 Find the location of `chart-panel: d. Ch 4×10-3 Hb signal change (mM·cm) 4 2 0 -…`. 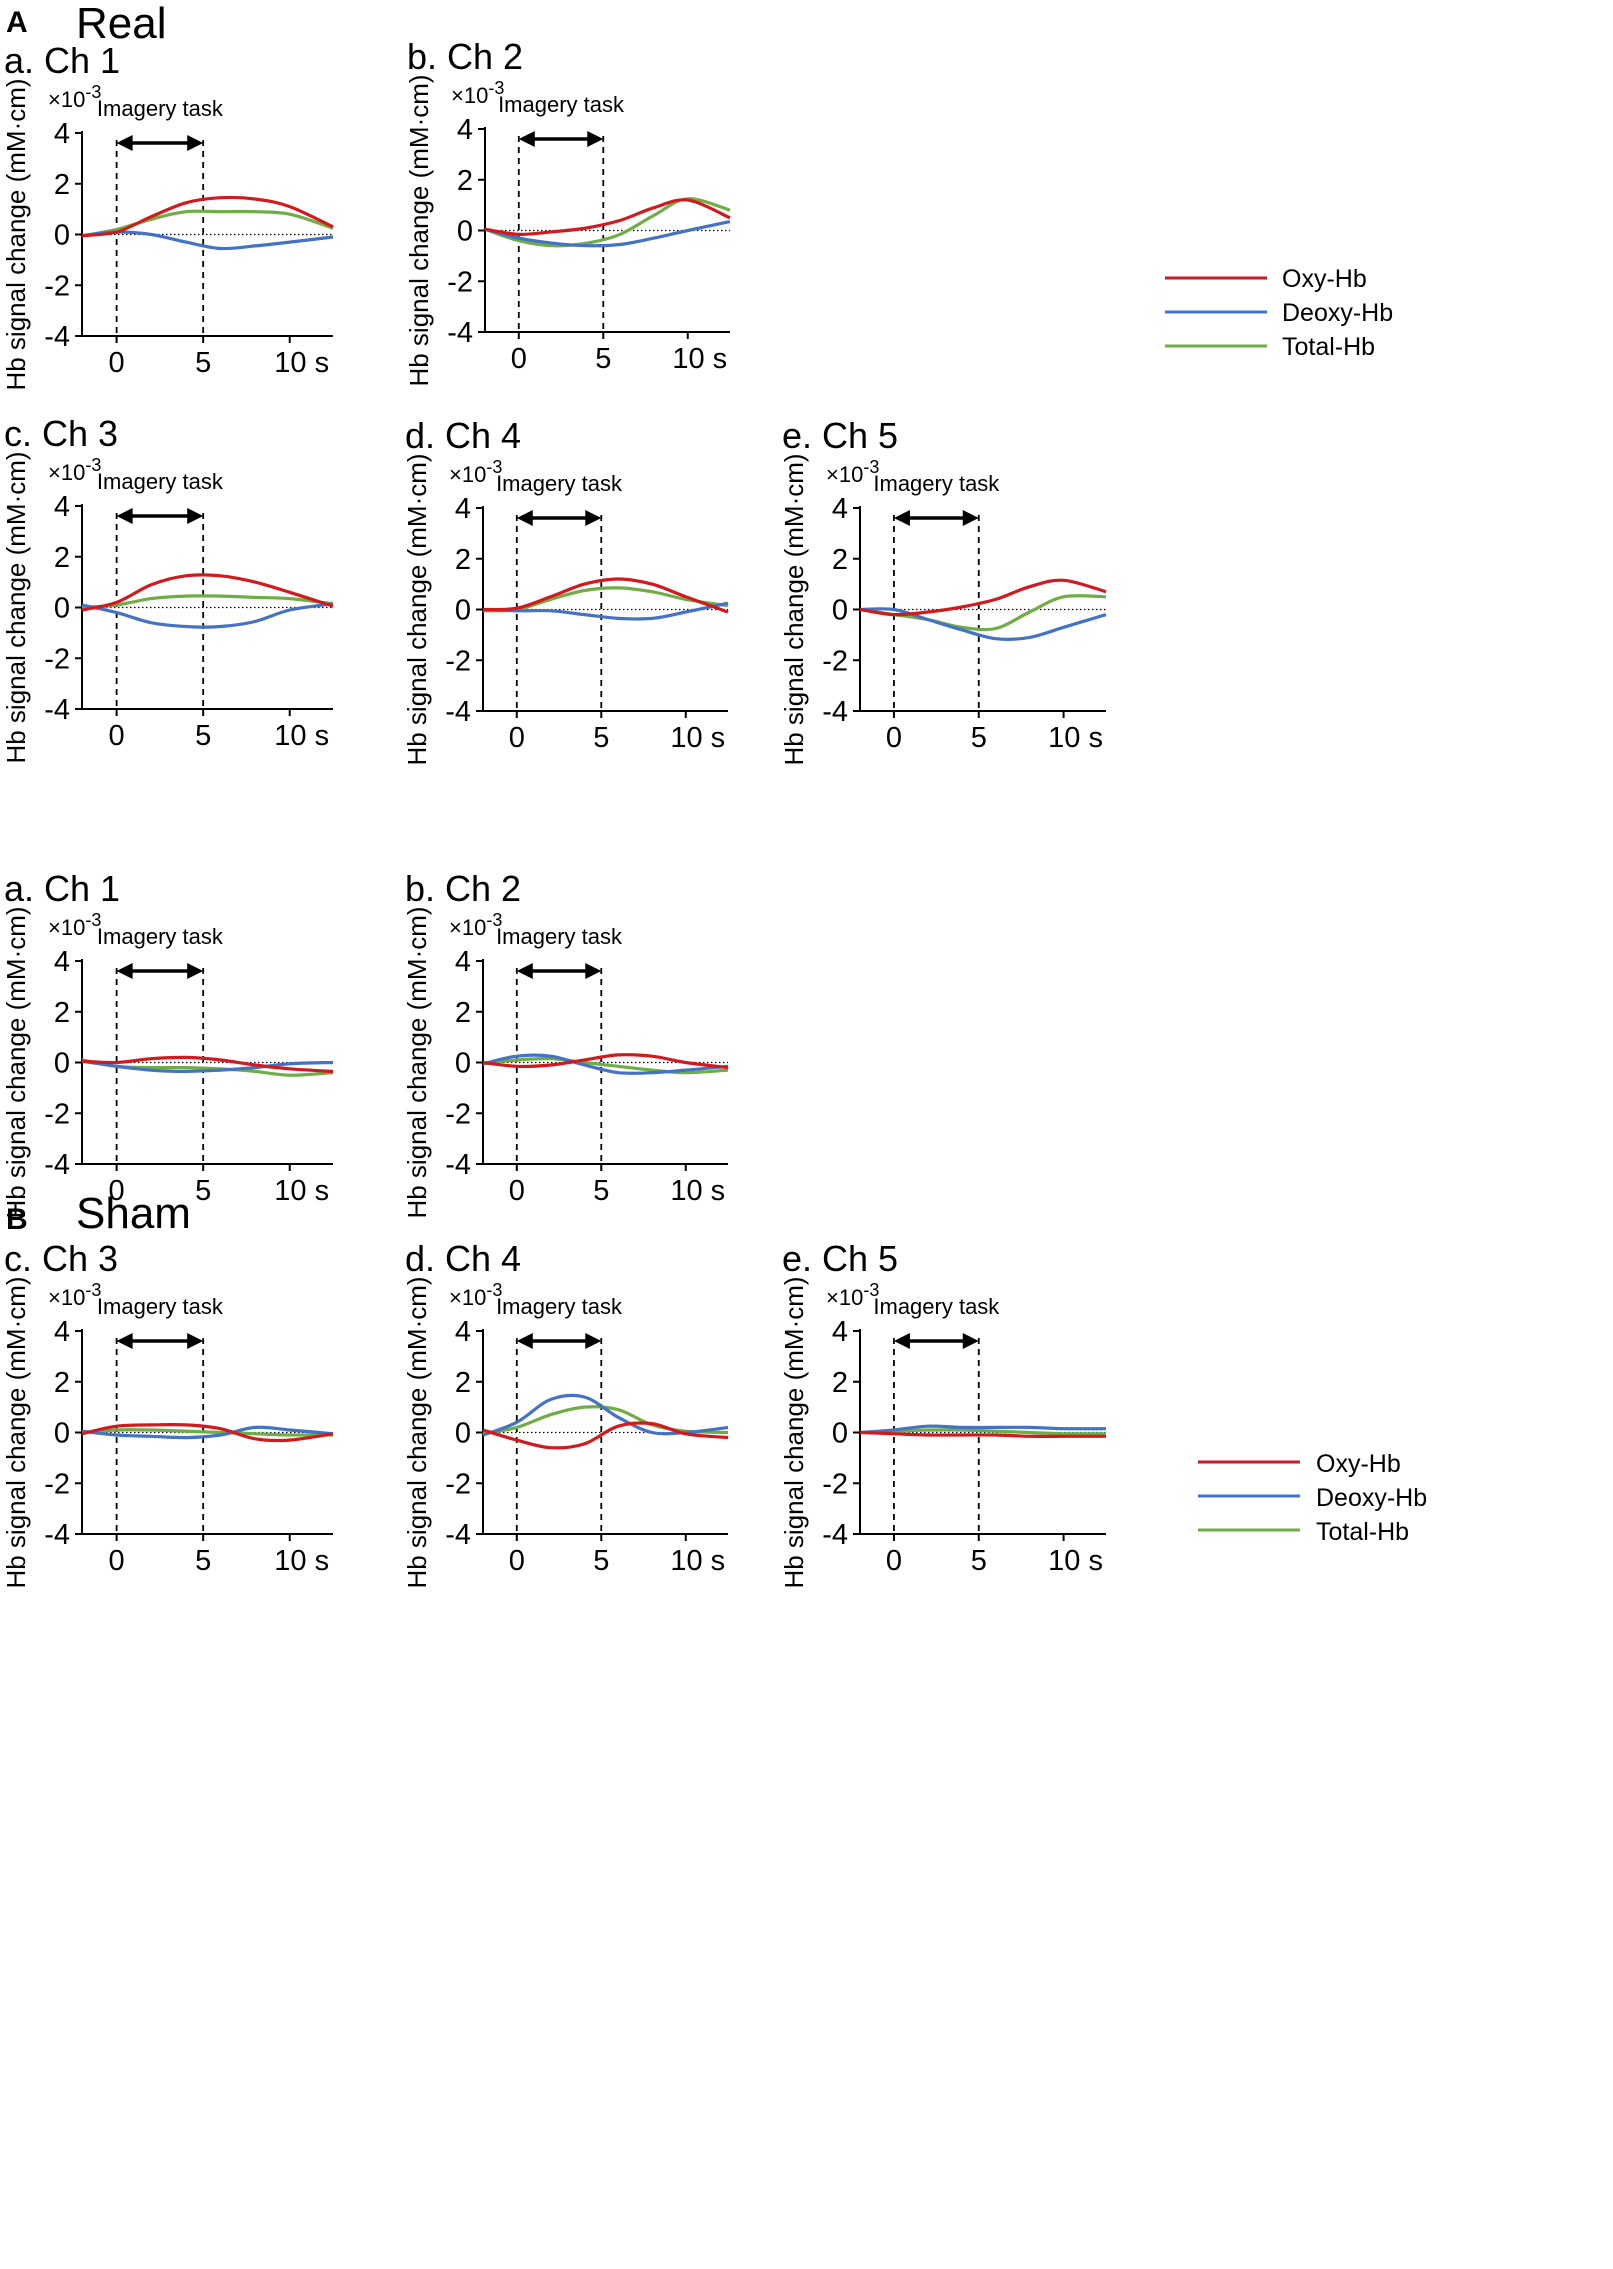

chart-panel: d. Ch 4×10-3 Hb signal change (mM·cm) 4 2 0 -… is located at coordinates (565, 1413).